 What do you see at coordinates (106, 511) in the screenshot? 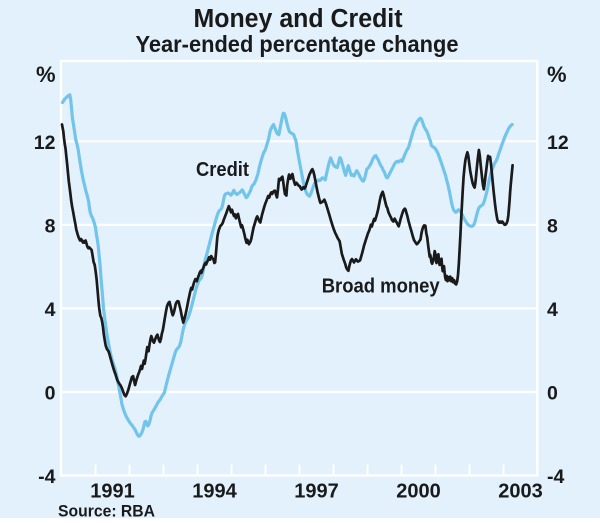
I see `svg-text: Source: RBA` at bounding box center [106, 511].